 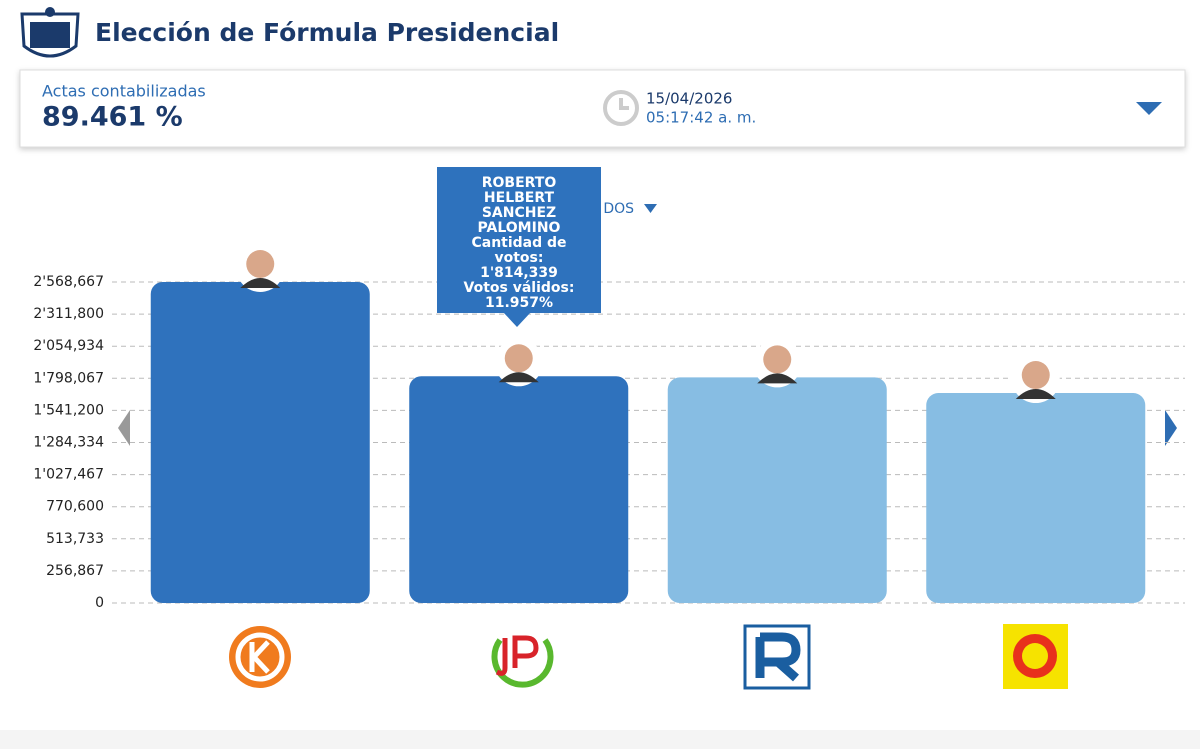 What do you see at coordinates (68, 475) in the screenshot?
I see `y-tick-label: 1'027,467` at bounding box center [68, 475].